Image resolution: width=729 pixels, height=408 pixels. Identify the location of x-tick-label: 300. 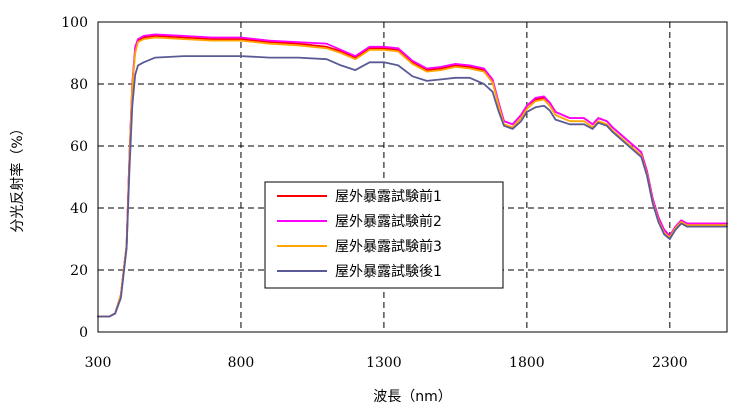
(98, 363).